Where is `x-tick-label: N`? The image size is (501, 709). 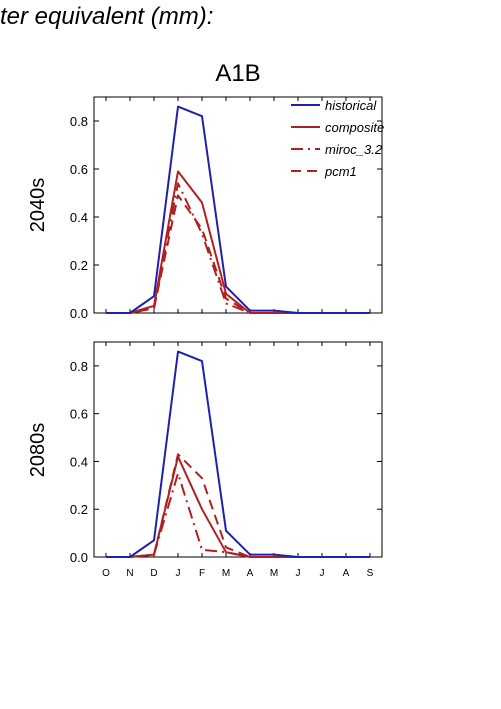 x-tick-label: N is located at coordinates (129, 573).